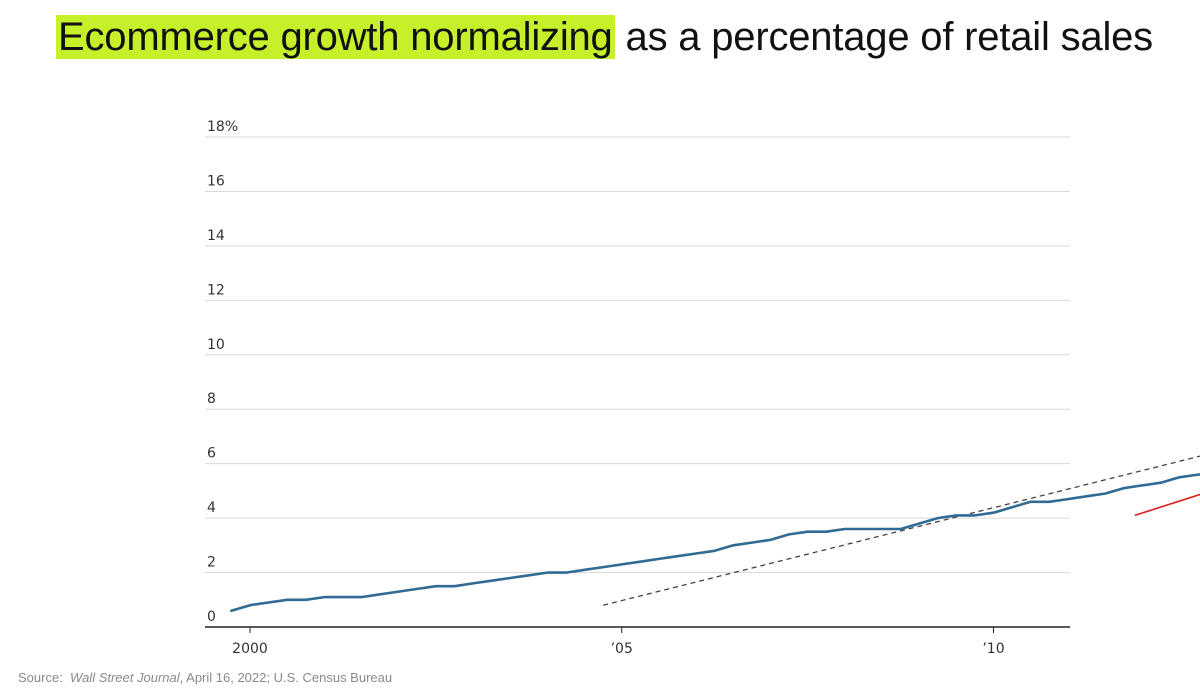 The height and width of the screenshot is (691, 1200). Describe the element at coordinates (222, 127) in the screenshot. I see `y-tick-label: 18%` at that location.